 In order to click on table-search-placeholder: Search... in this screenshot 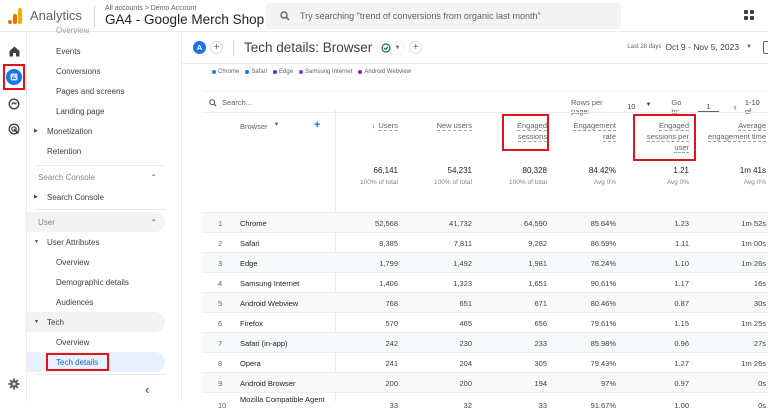, I will do `click(237, 102)`.